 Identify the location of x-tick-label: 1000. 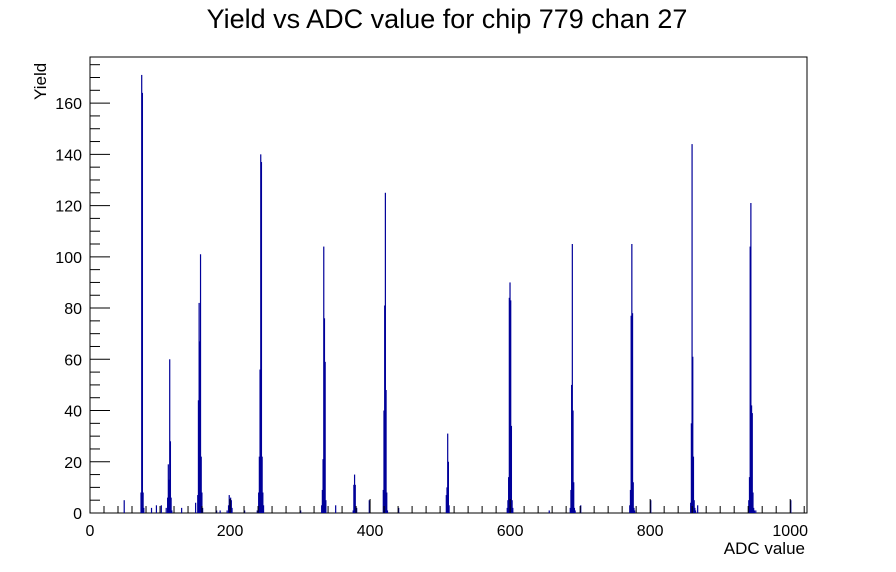
(790, 531).